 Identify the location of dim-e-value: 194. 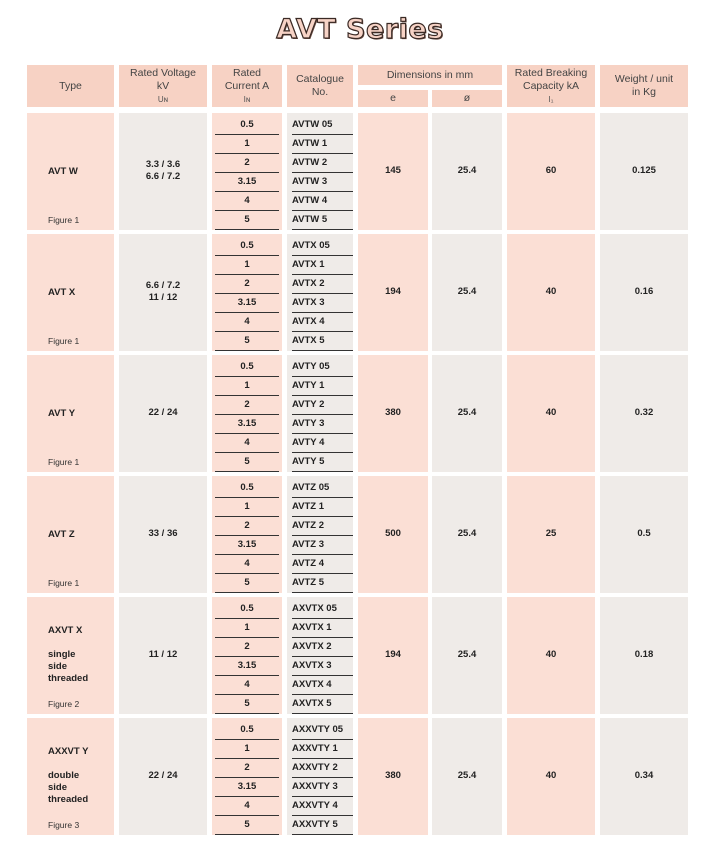
(393, 654).